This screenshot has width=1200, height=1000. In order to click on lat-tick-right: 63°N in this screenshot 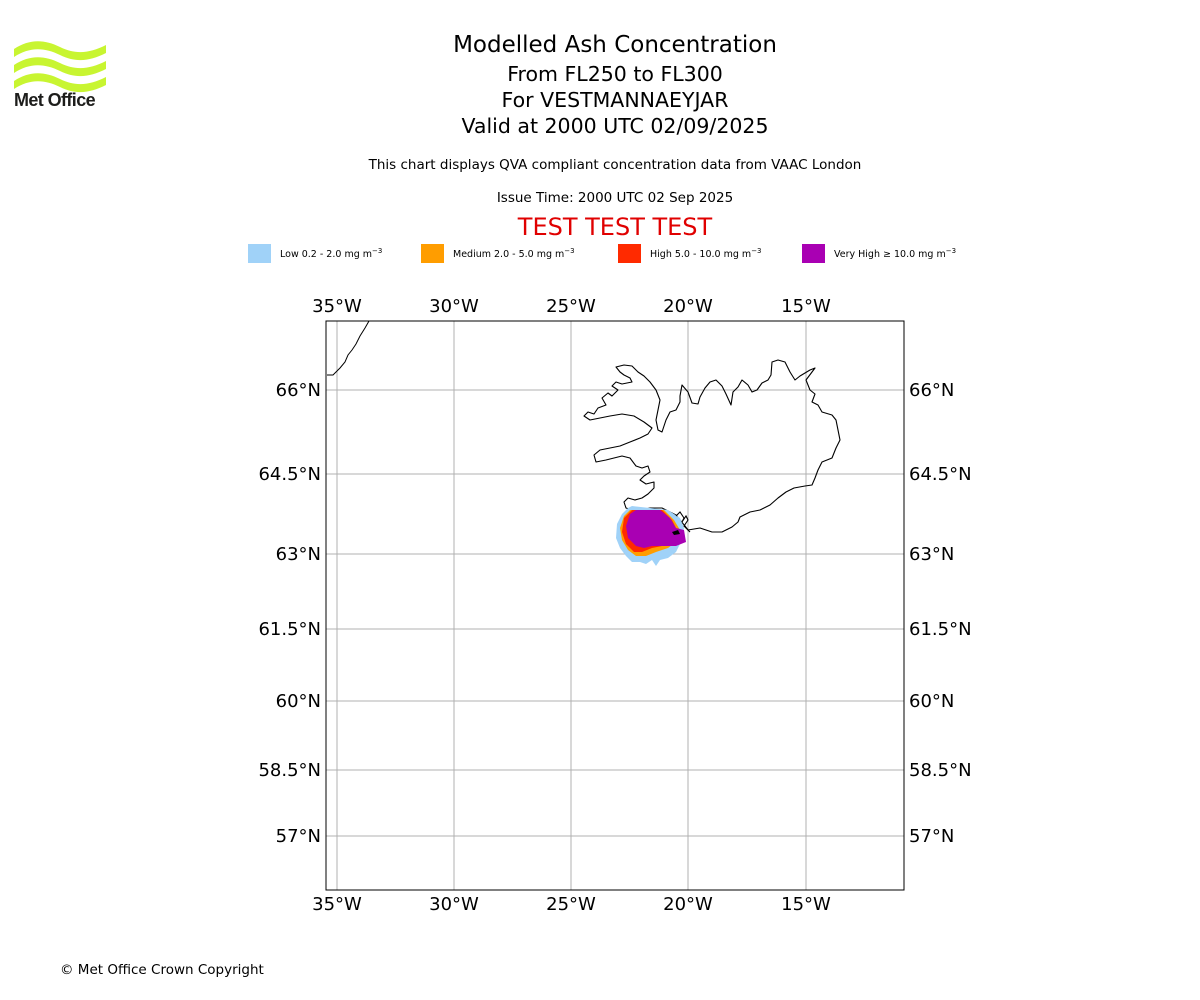, I will do `click(931, 554)`.